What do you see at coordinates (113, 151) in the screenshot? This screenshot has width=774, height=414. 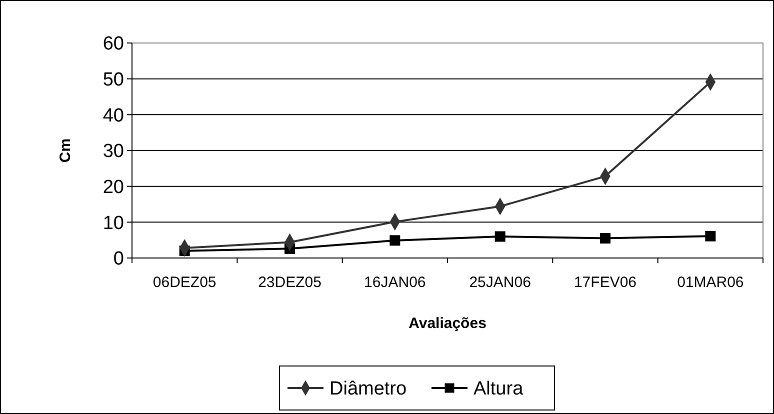 I see `y-tick-label: 30` at bounding box center [113, 151].